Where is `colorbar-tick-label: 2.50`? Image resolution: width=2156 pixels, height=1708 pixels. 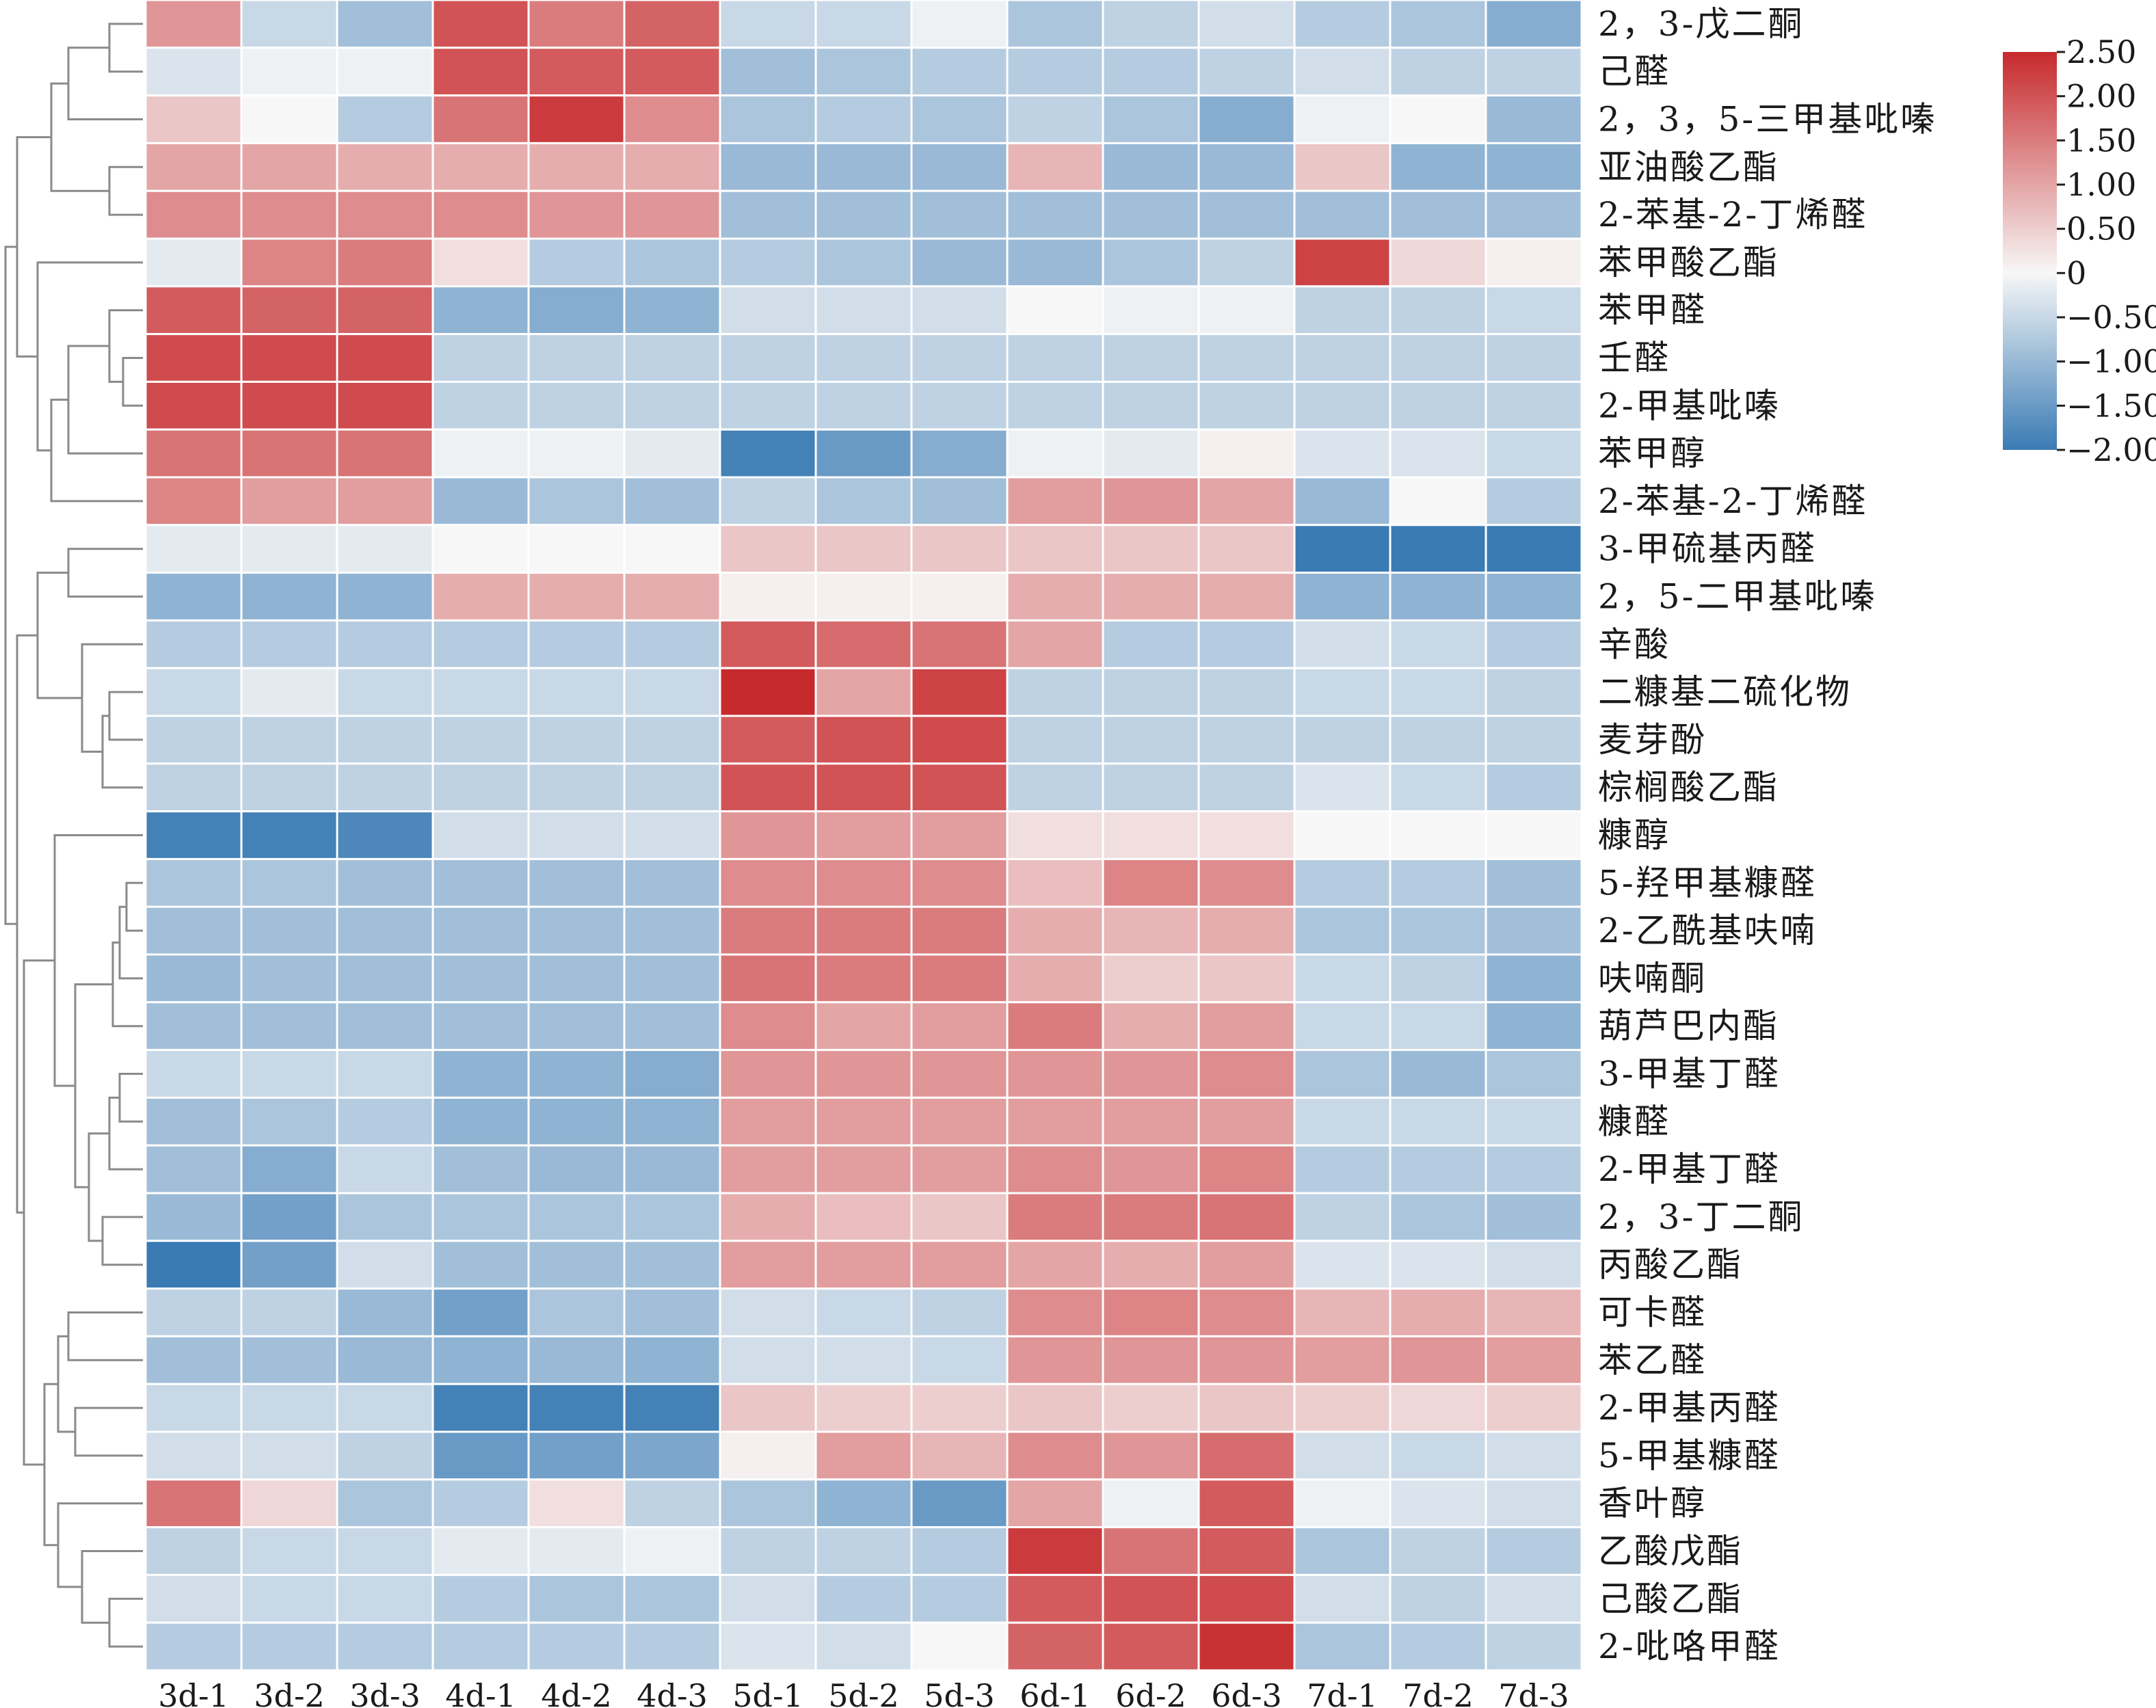 colorbar-tick-label: 2.50 is located at coordinates (2101, 52).